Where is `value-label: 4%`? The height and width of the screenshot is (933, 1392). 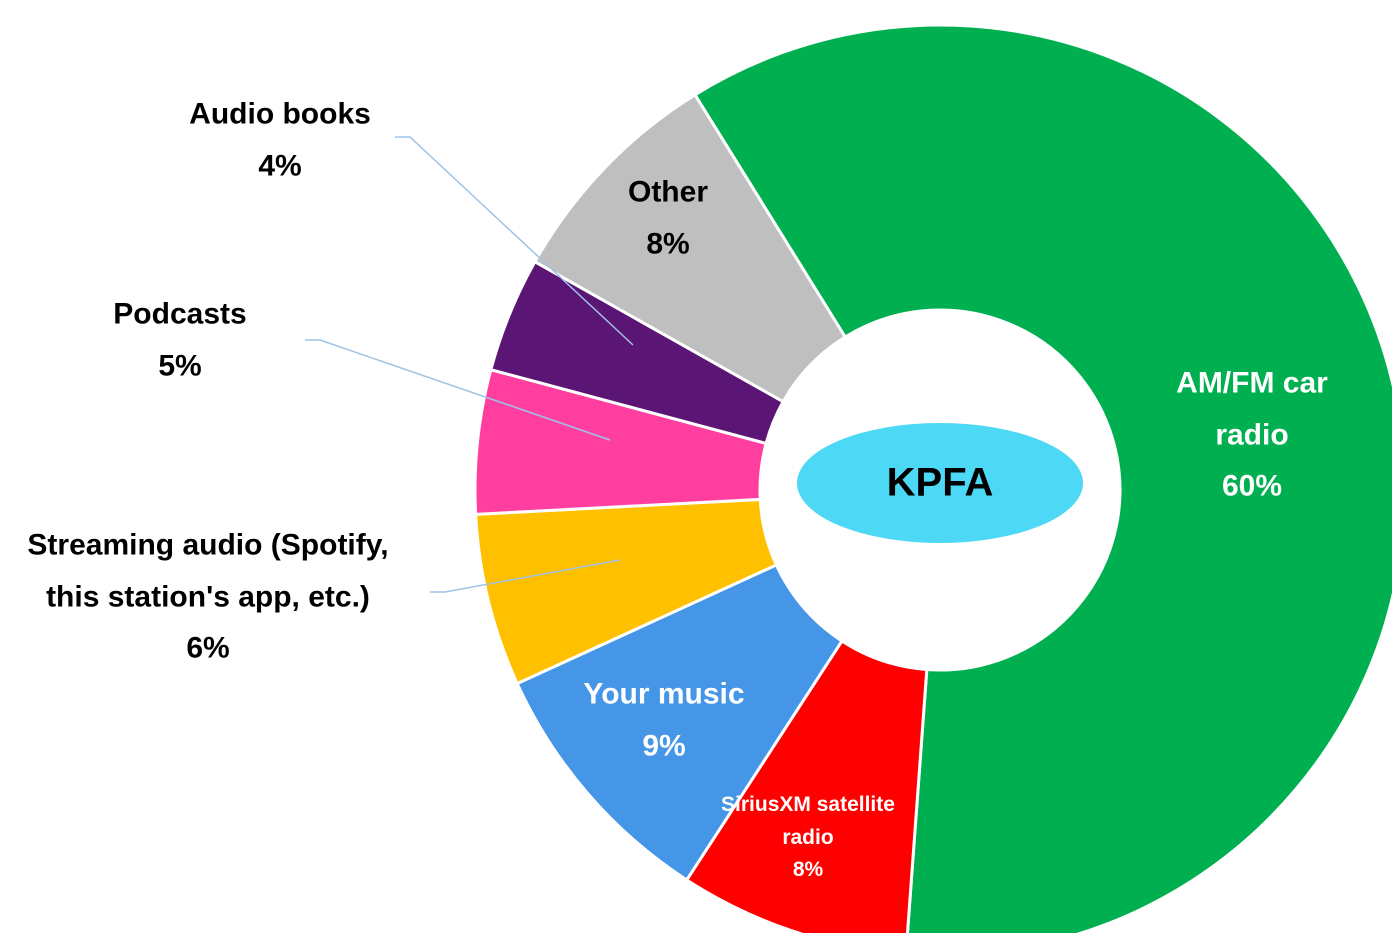 value-label: 4% is located at coordinates (280, 165).